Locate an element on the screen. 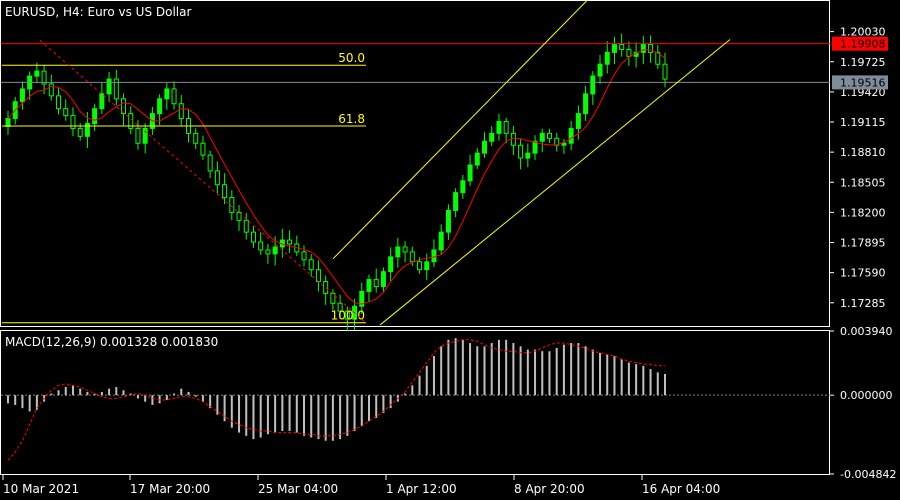 Image resolution: width=900 pixels, height=500 pixels. price-tag-gray is located at coordinates (860, 82).